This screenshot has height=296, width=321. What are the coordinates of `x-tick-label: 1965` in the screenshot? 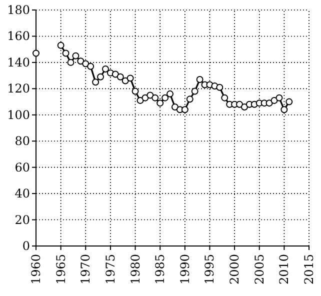 It's located at (61, 269).